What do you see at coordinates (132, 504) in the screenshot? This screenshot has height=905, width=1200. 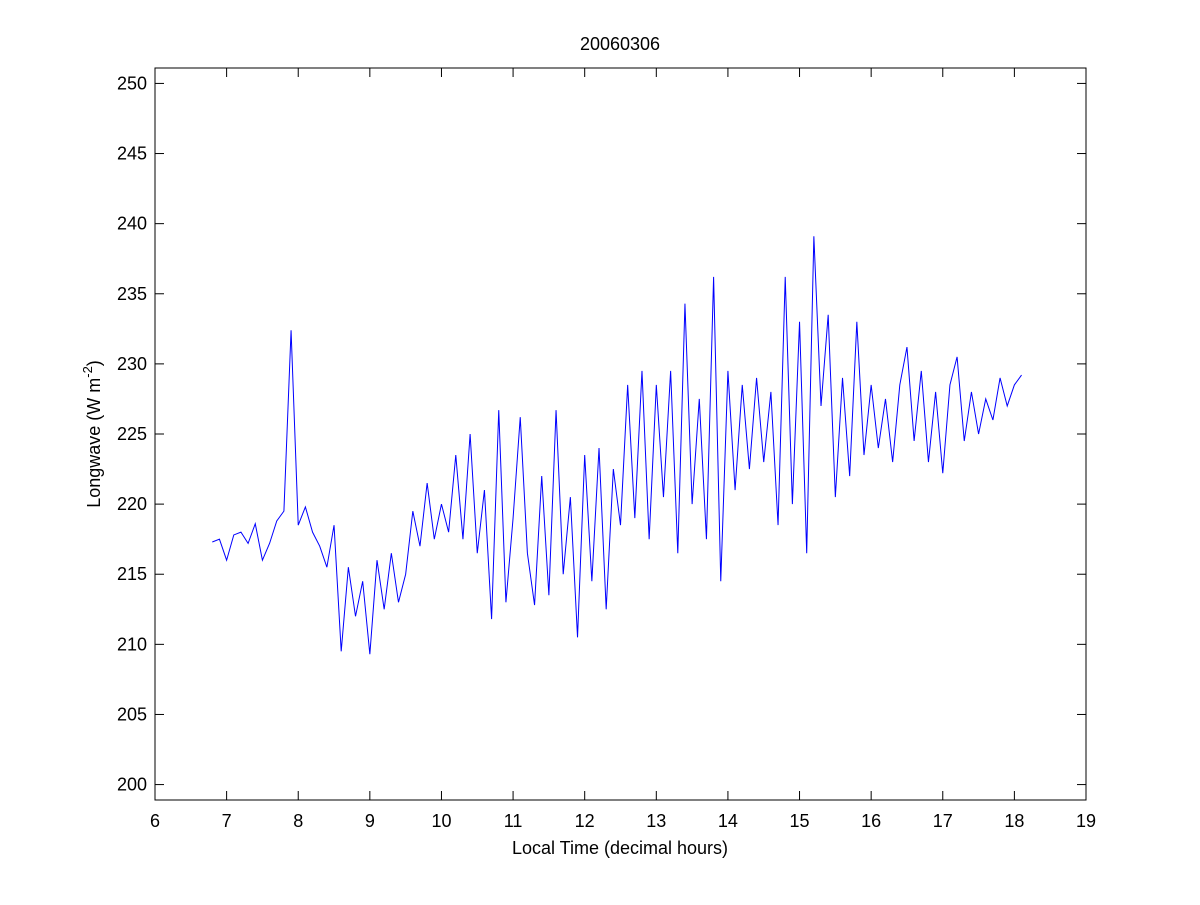 I see `y-tick-label: 220` at bounding box center [132, 504].